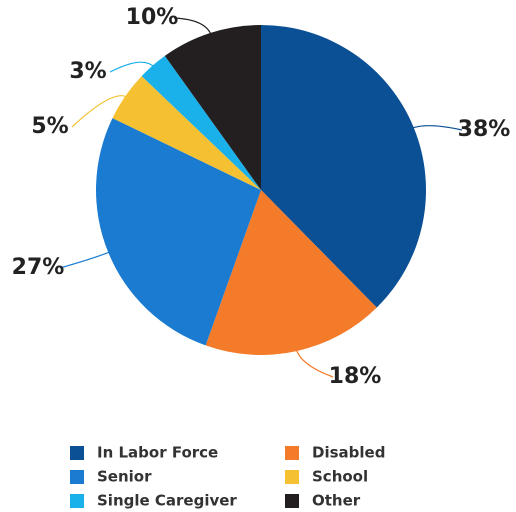  What do you see at coordinates (87, 71) in the screenshot?
I see `data-label: 3%` at bounding box center [87, 71].